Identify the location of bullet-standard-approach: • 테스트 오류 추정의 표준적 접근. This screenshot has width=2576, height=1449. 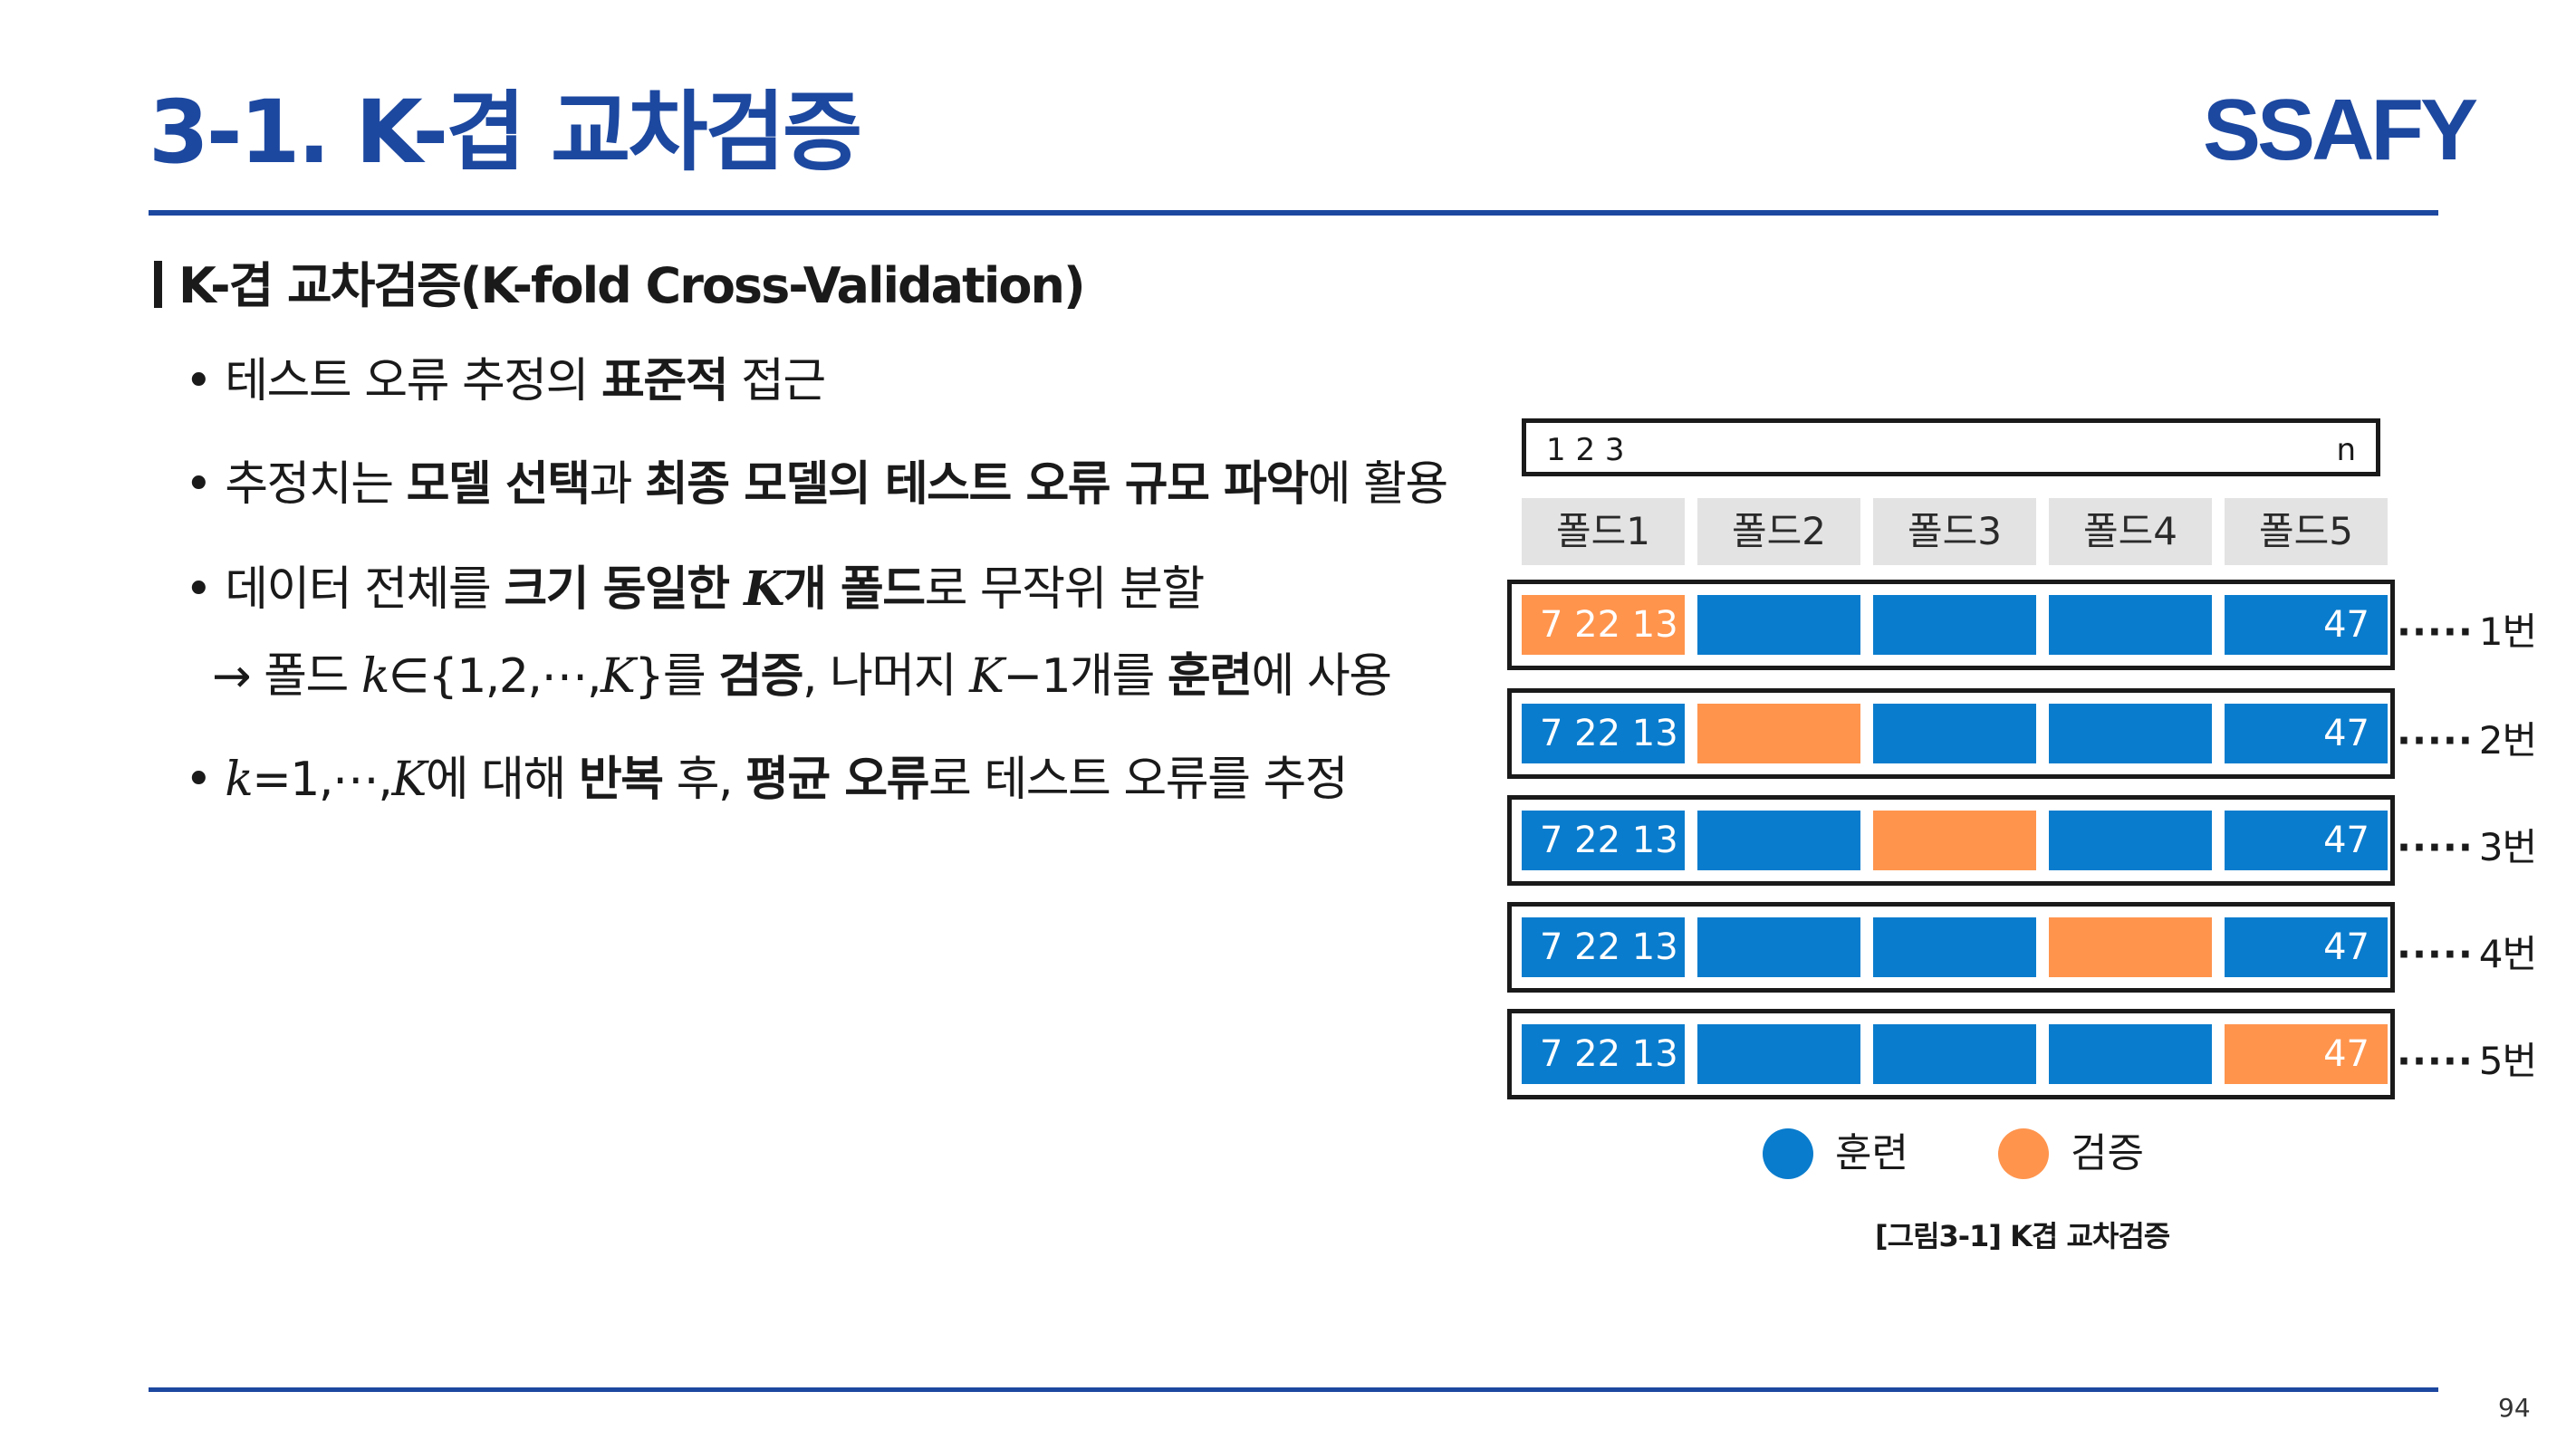
(505, 381).